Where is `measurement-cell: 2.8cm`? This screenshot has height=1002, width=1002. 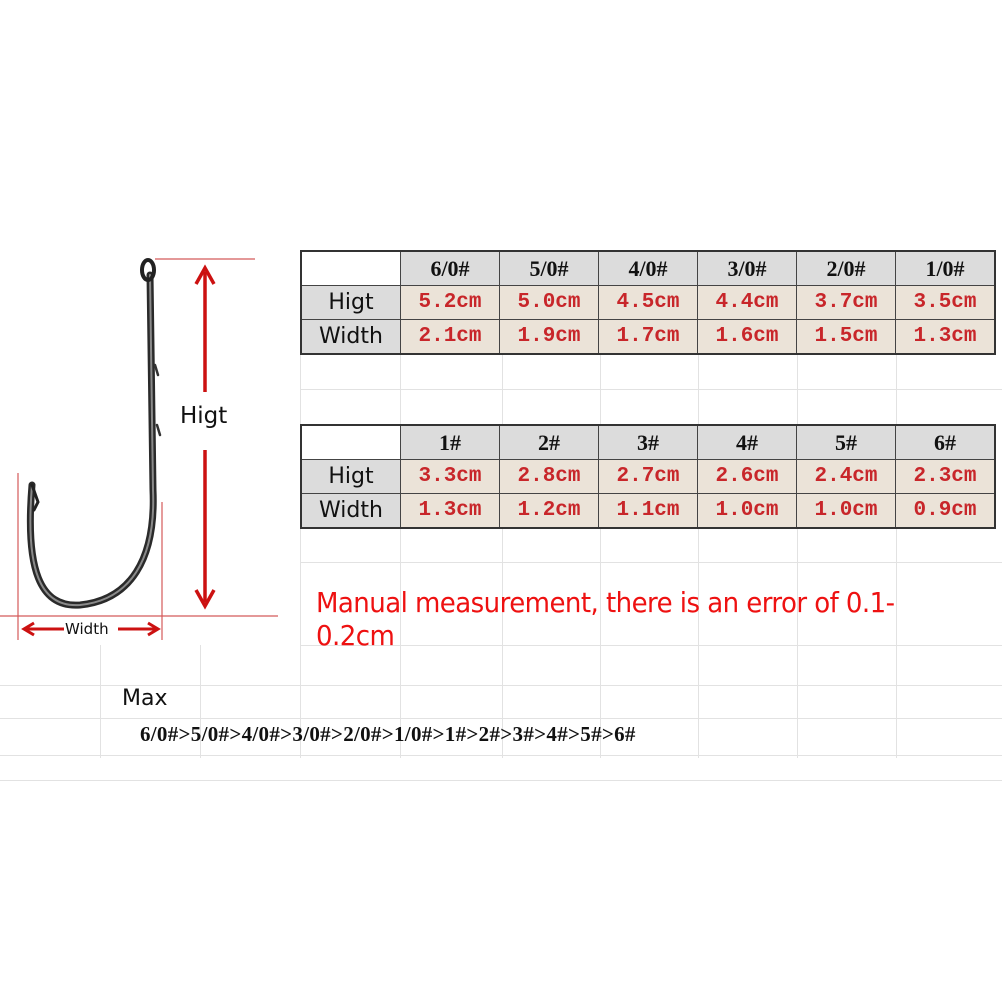
measurement-cell: 2.8cm is located at coordinates (549, 476).